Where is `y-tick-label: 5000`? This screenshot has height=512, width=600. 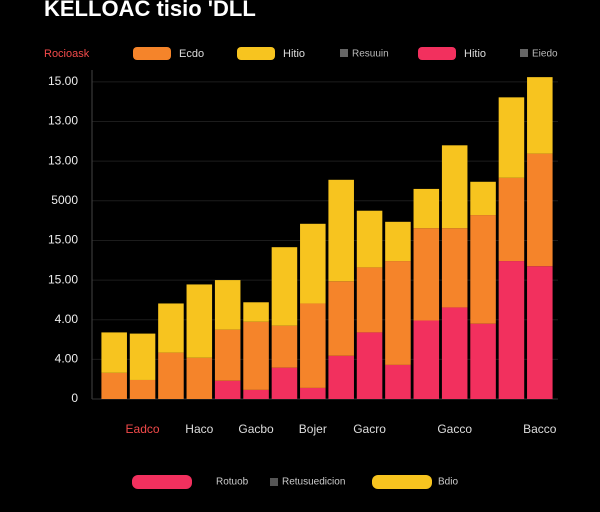 y-tick-label: 5000 is located at coordinates (64, 200).